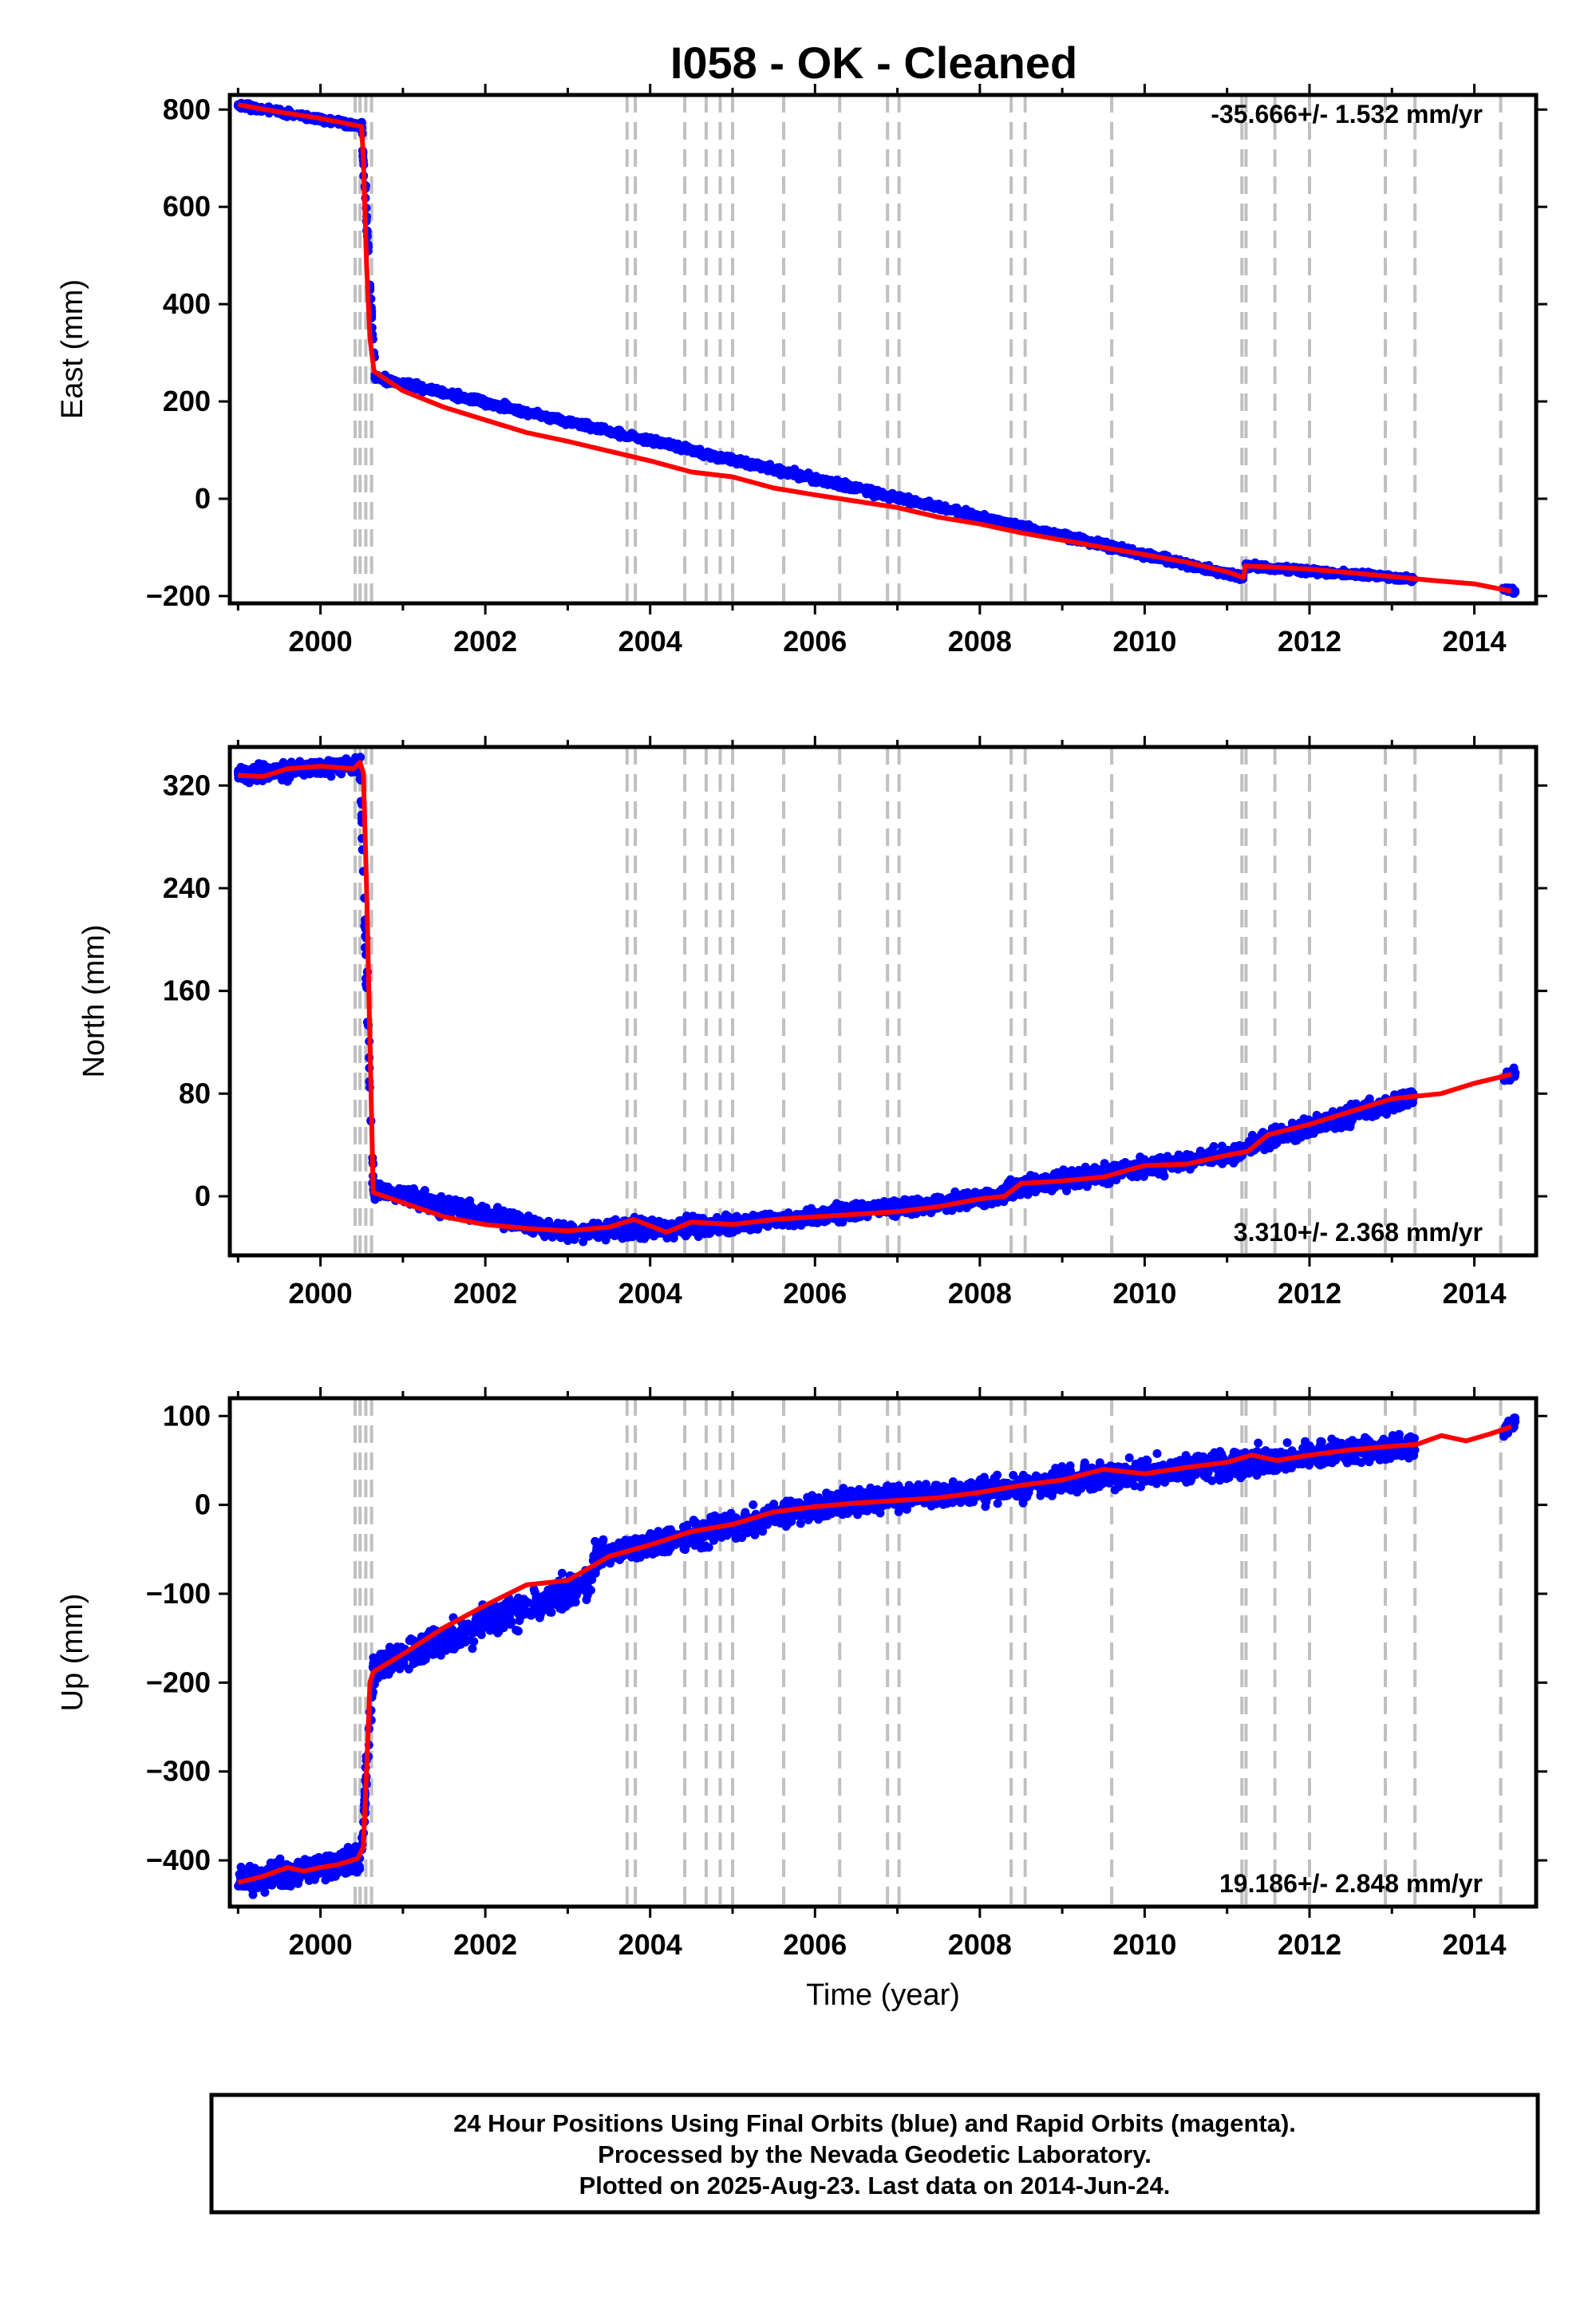 This screenshot has width=1596, height=2316. What do you see at coordinates (187, 303) in the screenshot?
I see `y-tick-label: 400` at bounding box center [187, 303].